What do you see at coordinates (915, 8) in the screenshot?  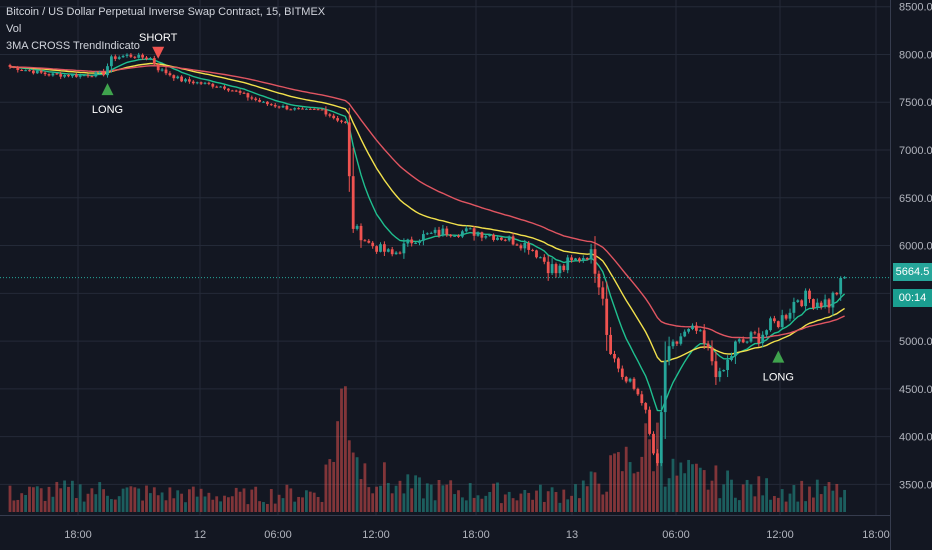 I see `price-tick-label: 8500.0` at bounding box center [915, 8].